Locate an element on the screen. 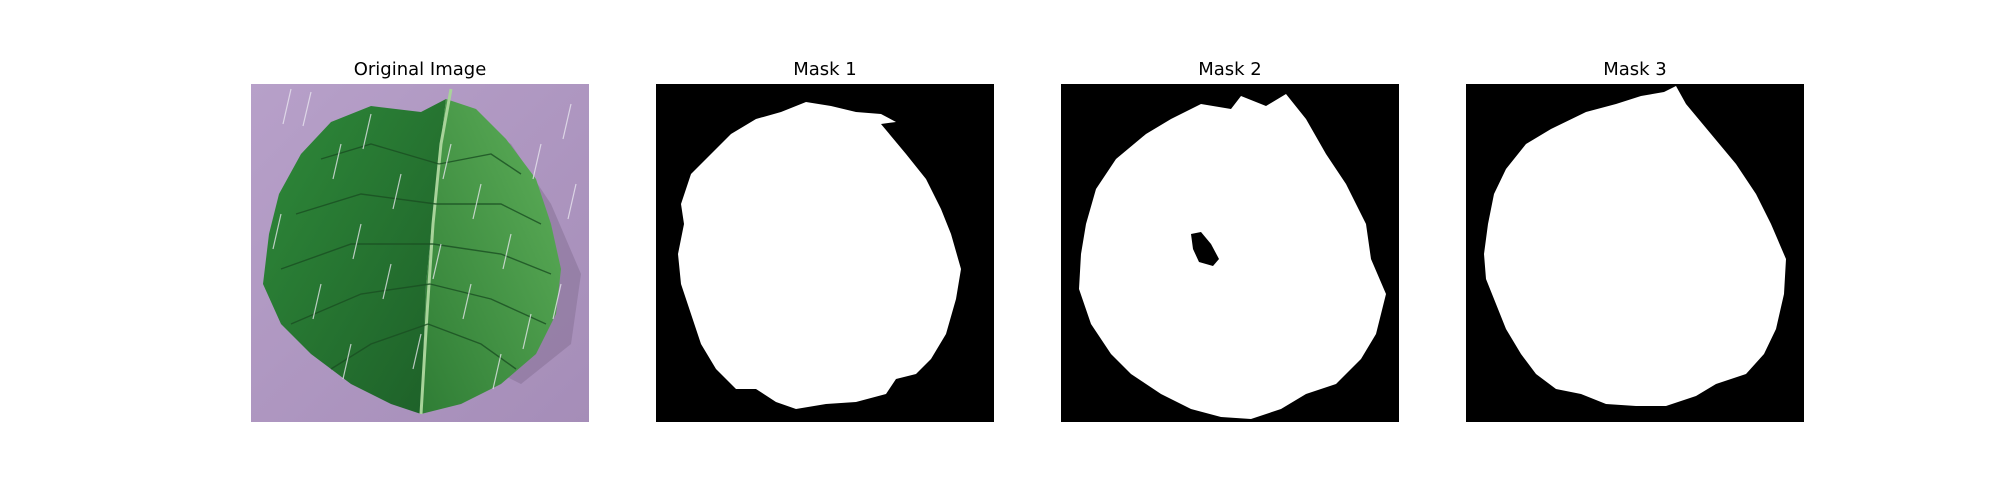 Image resolution: width=2000 pixels, height=500 pixels. panel-title: Mask 2 is located at coordinates (1230, 69).